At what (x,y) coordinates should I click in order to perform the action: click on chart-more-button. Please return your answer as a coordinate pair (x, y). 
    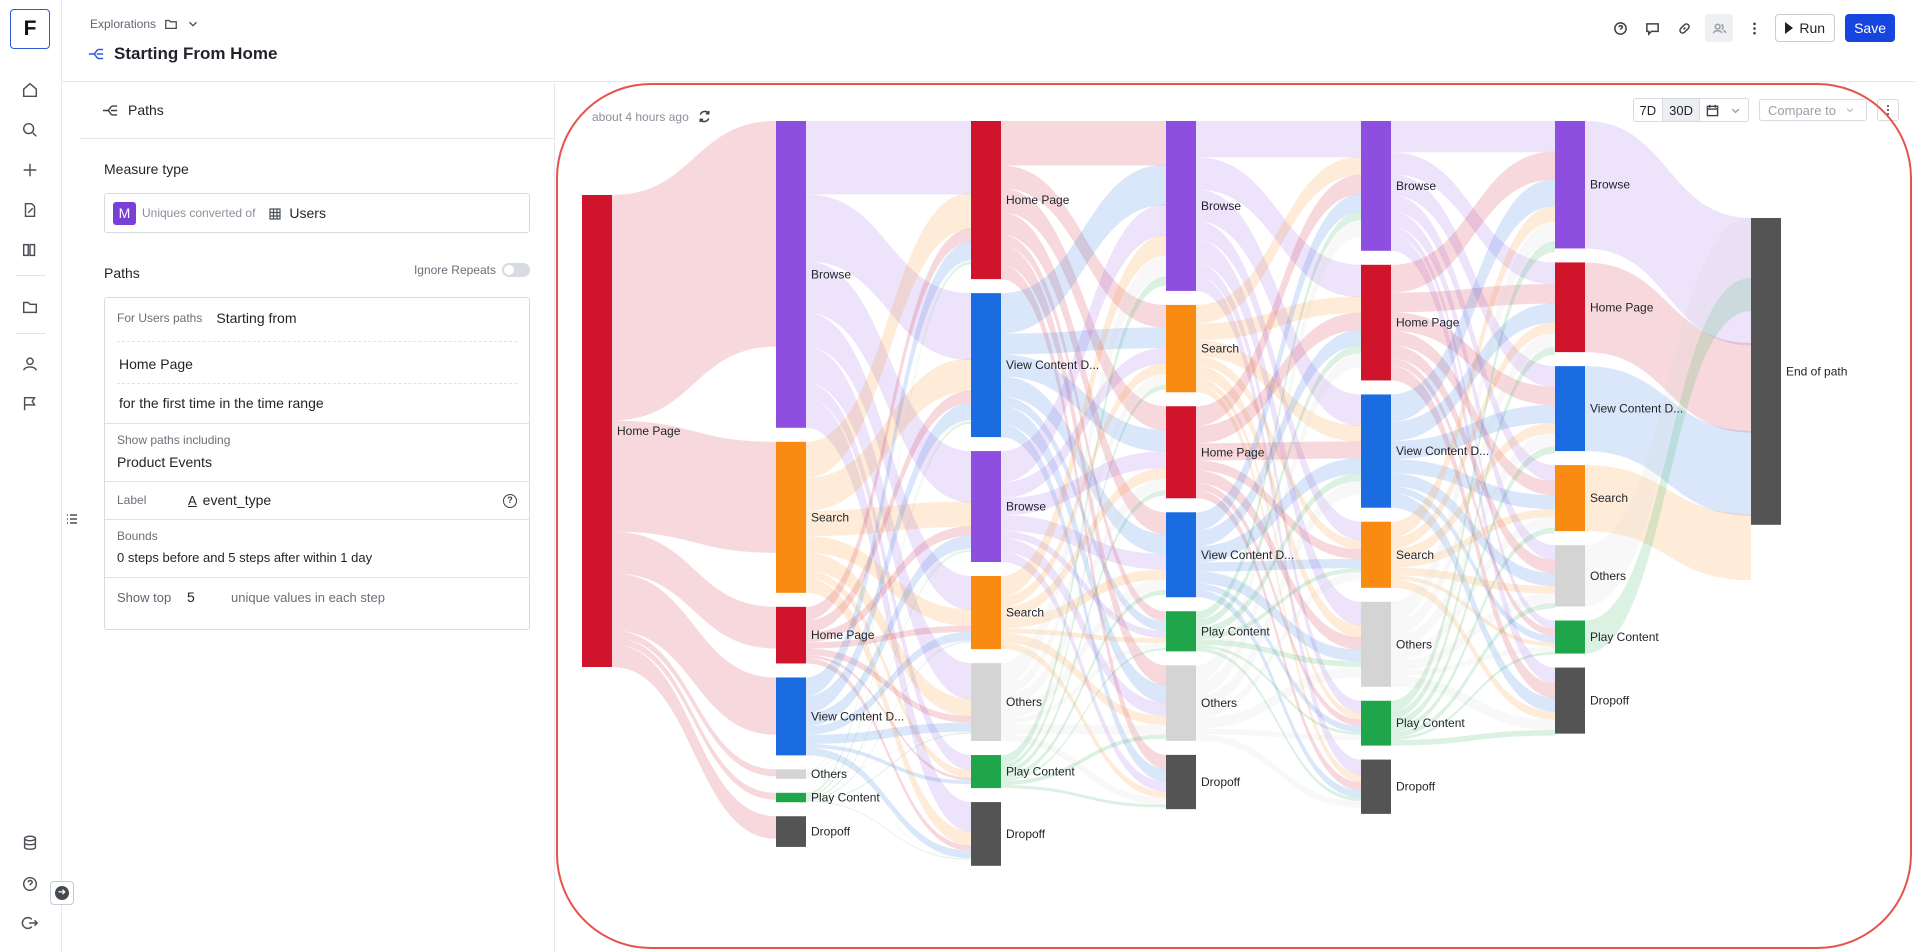
    Looking at the image, I should click on (1888, 110).